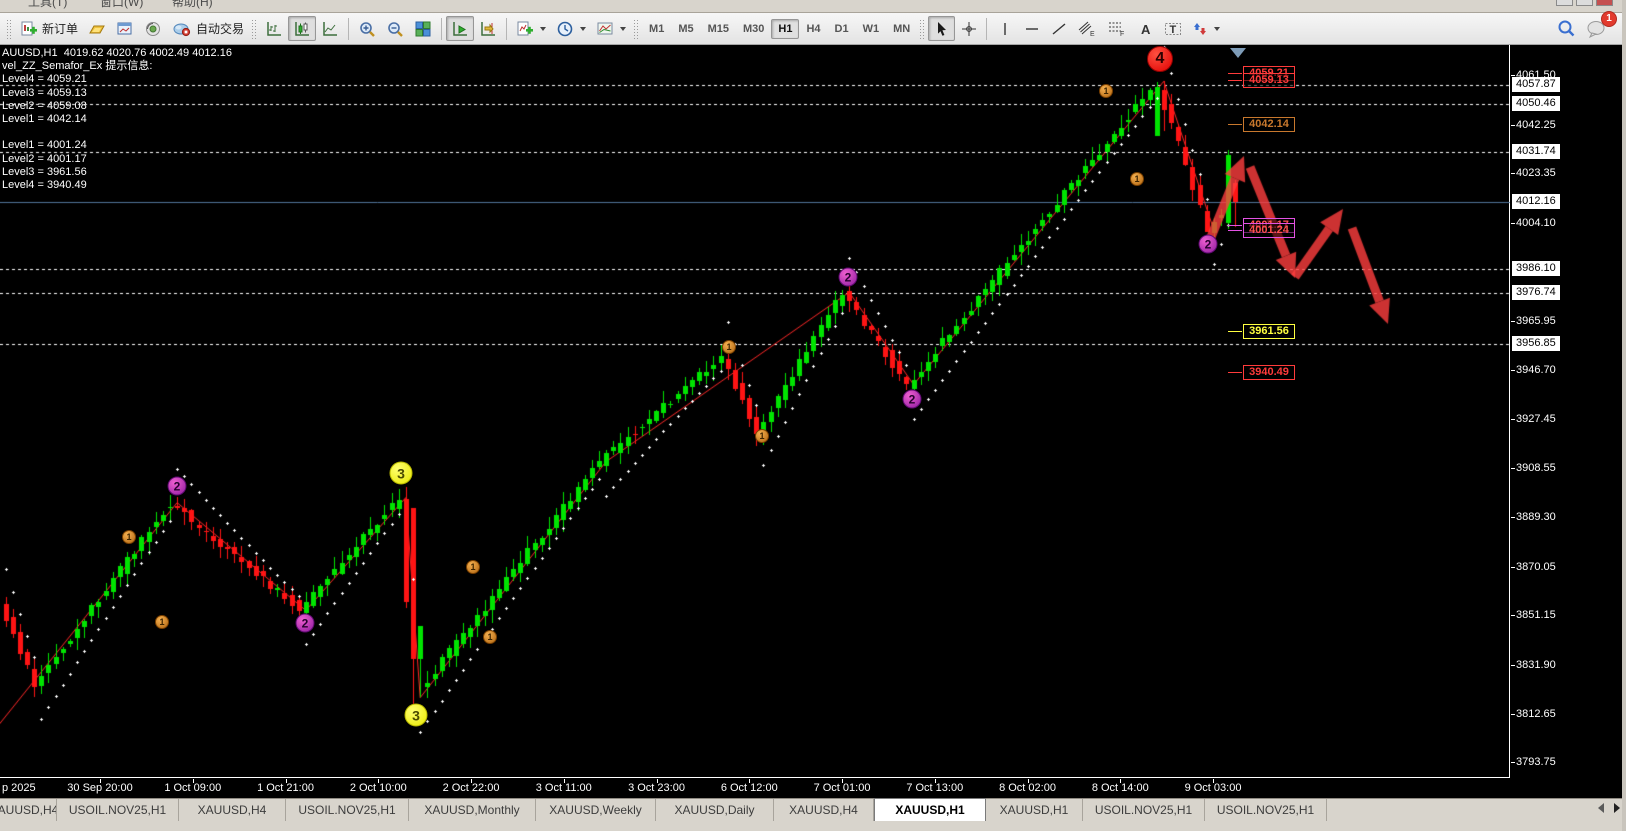 This screenshot has width=1626, height=831. I want to click on timeframe-d1: D1, so click(841, 28).